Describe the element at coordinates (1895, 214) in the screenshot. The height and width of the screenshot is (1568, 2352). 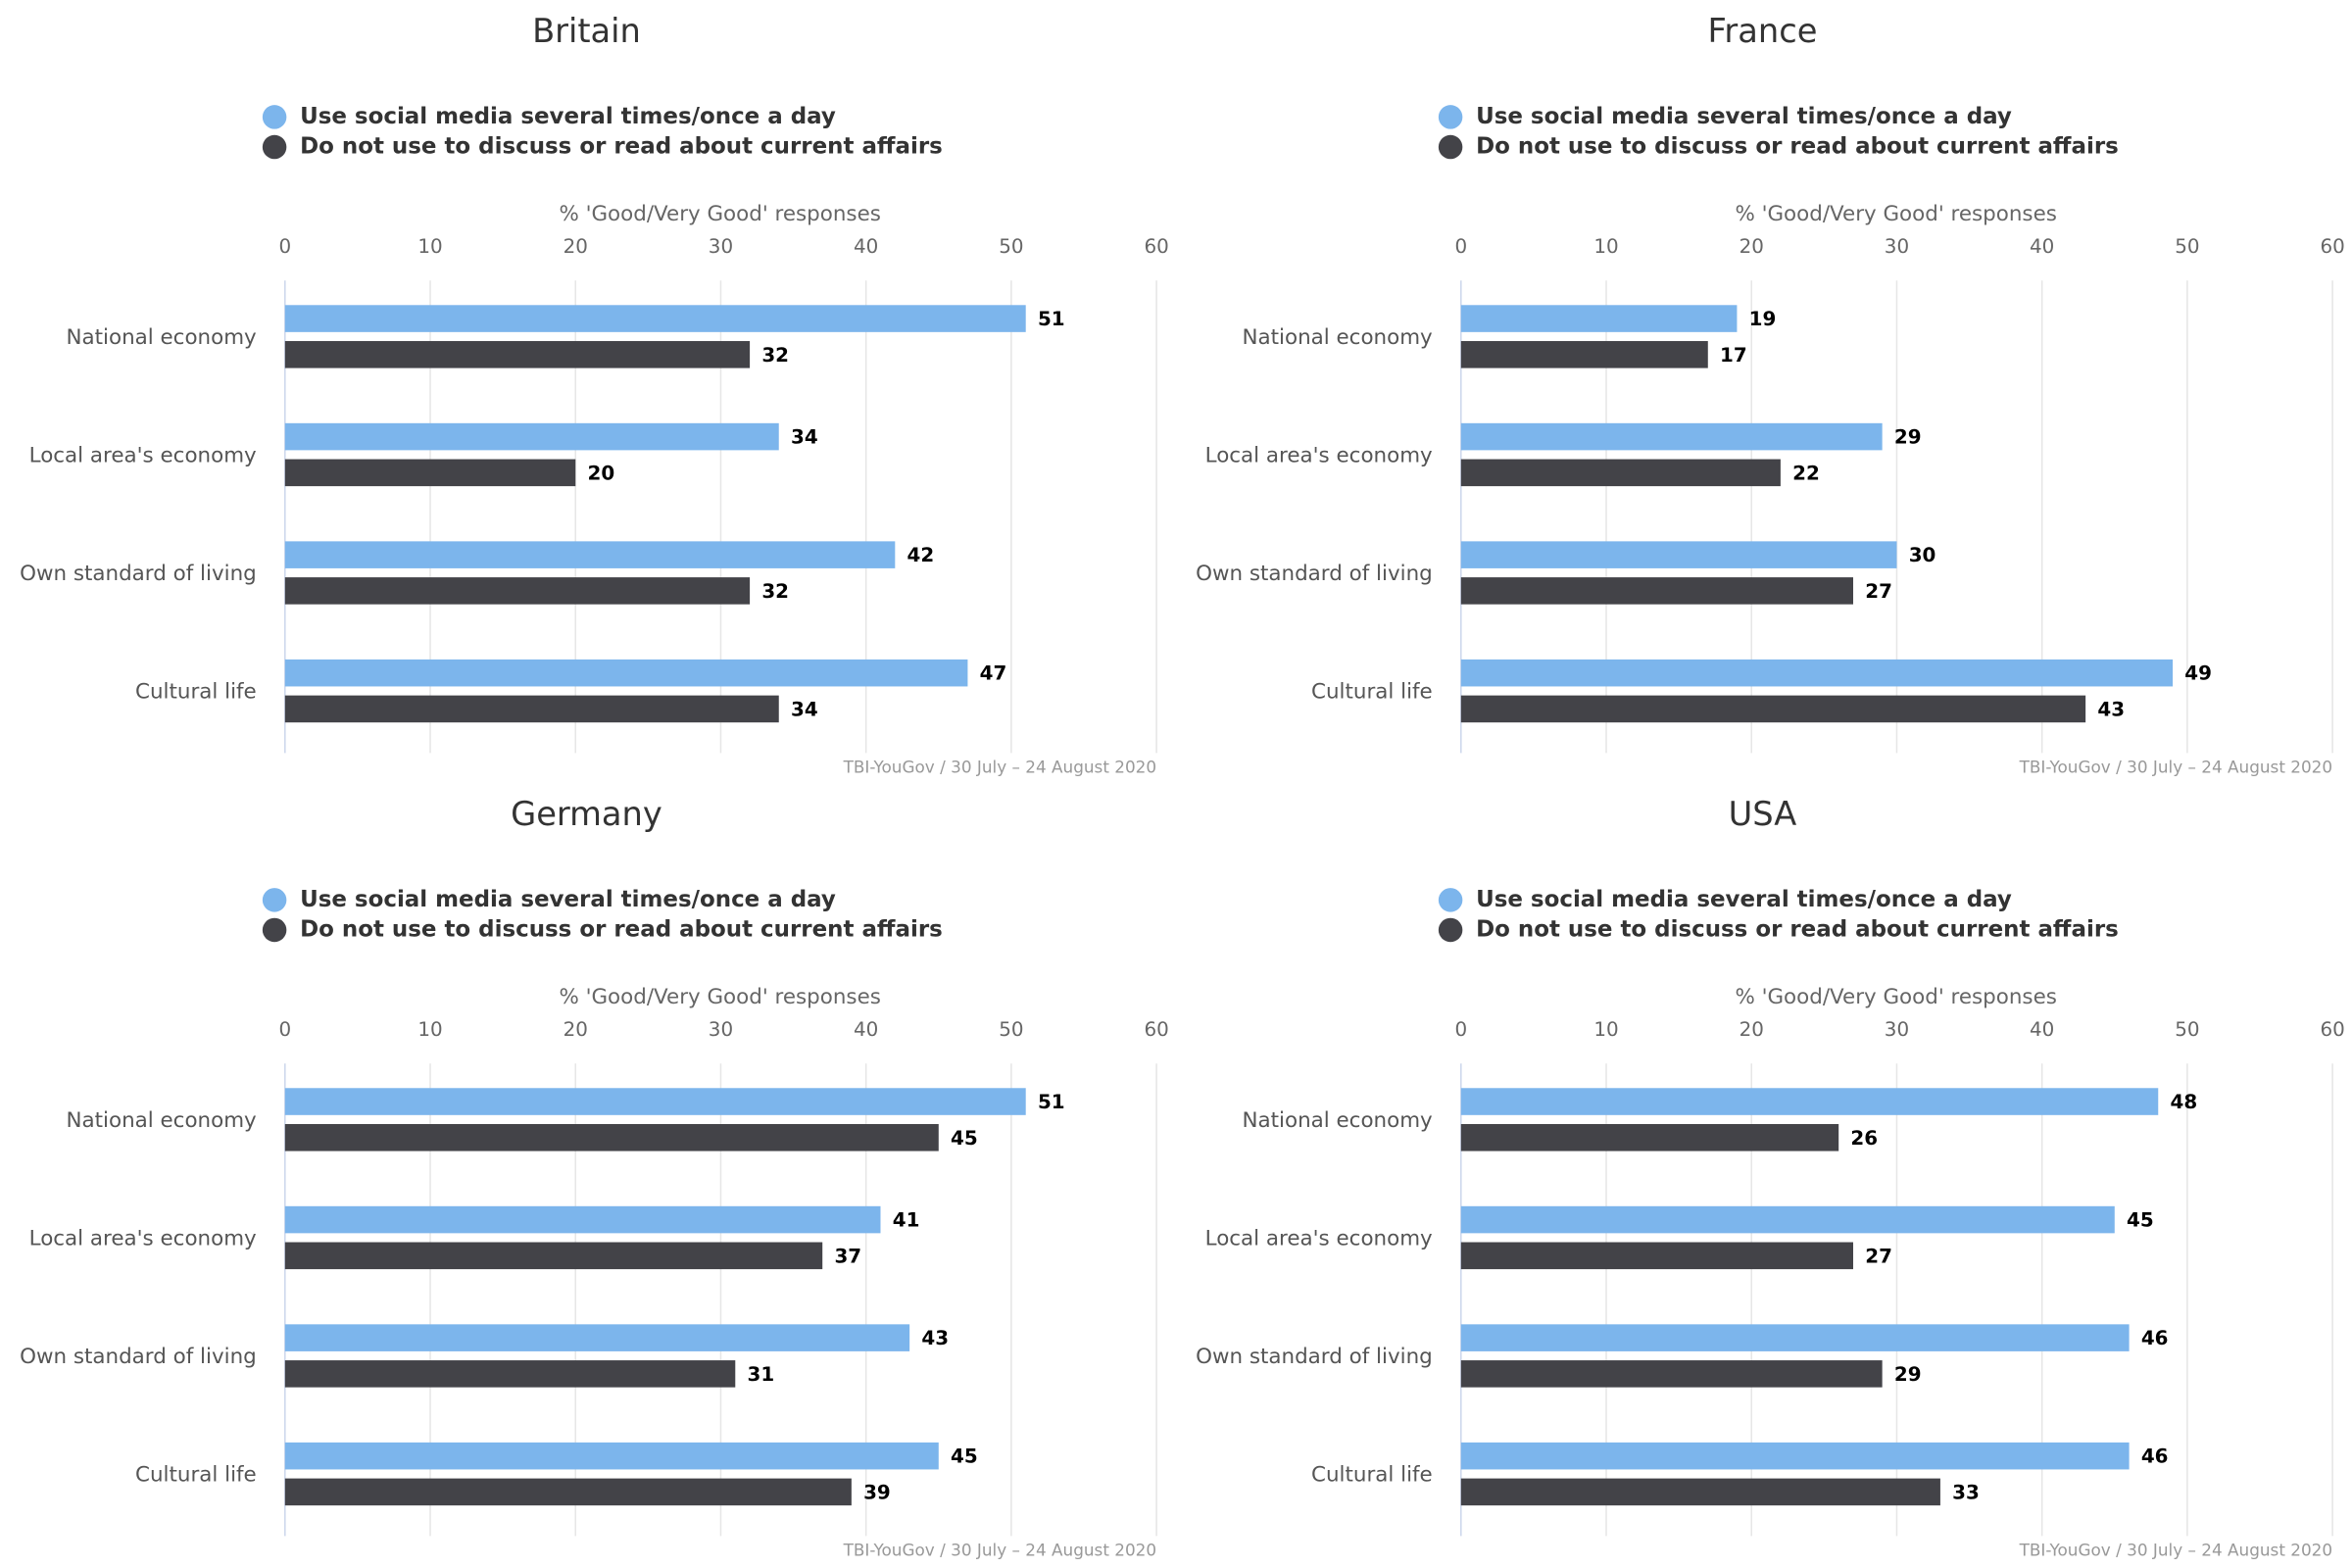
I see `axis-title: % 'Good/Very Good' responses` at that location.